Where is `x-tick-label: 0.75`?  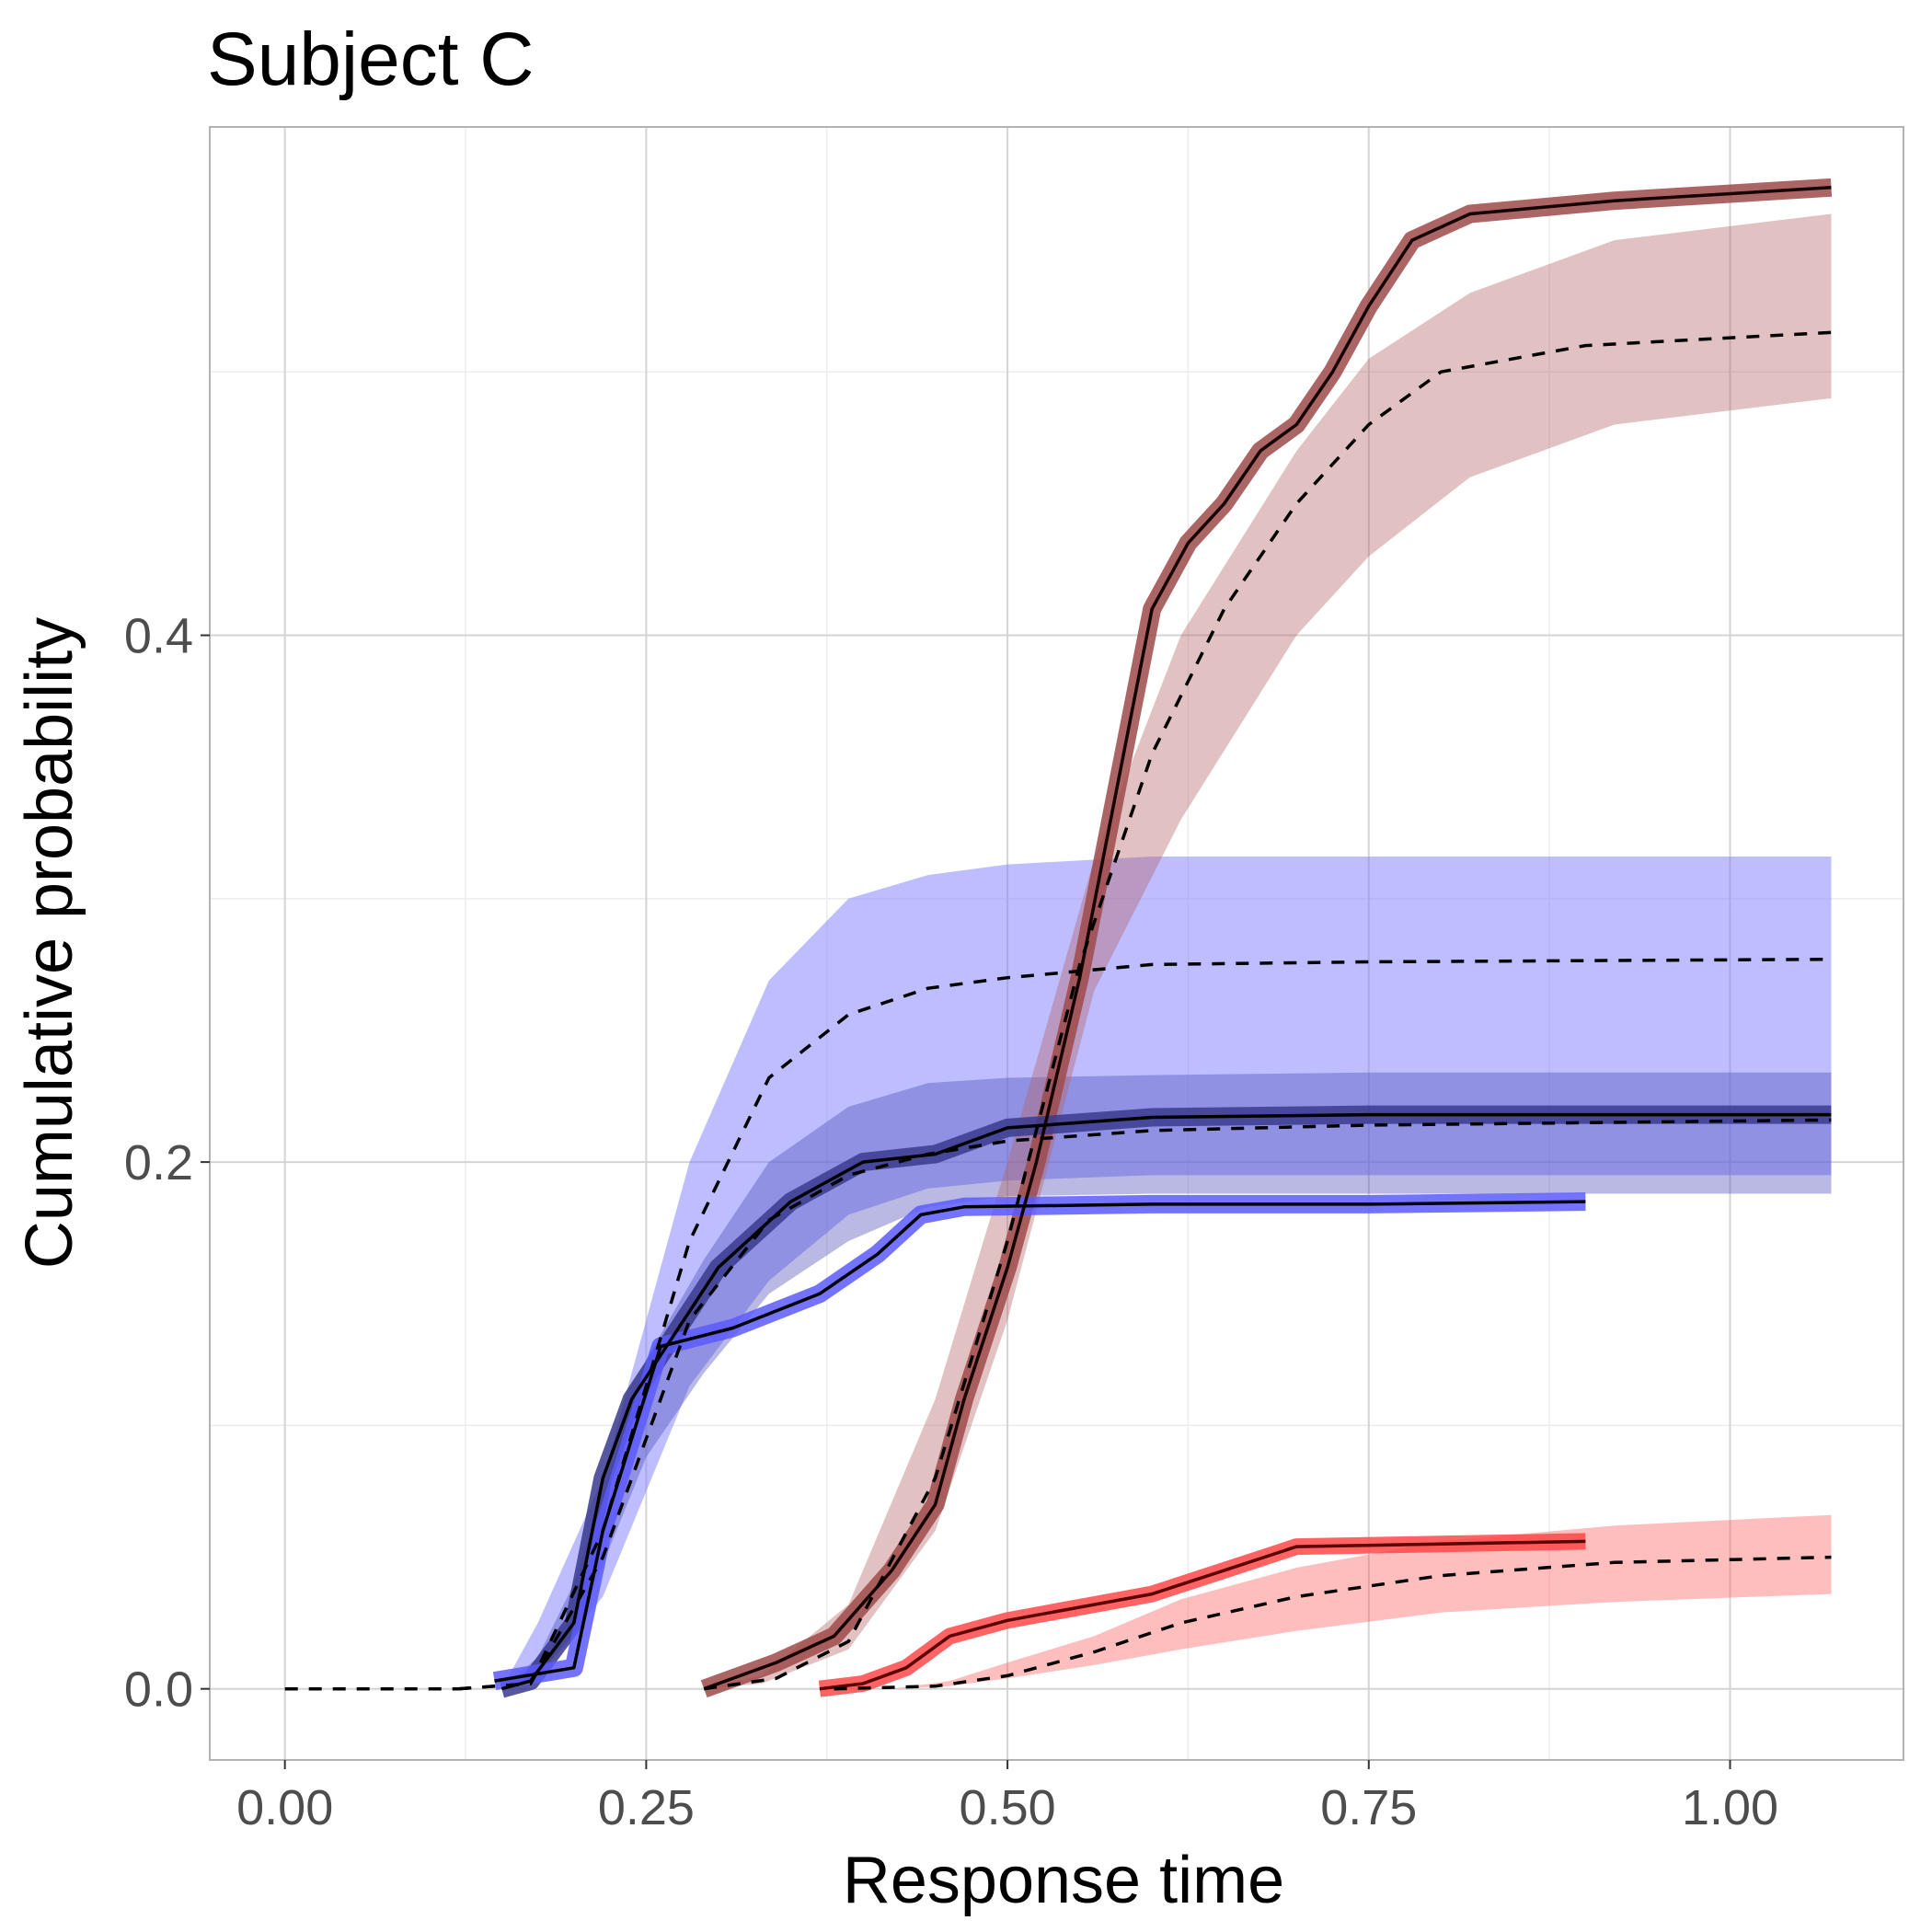
x-tick-label: 0.75 is located at coordinates (1368, 1807).